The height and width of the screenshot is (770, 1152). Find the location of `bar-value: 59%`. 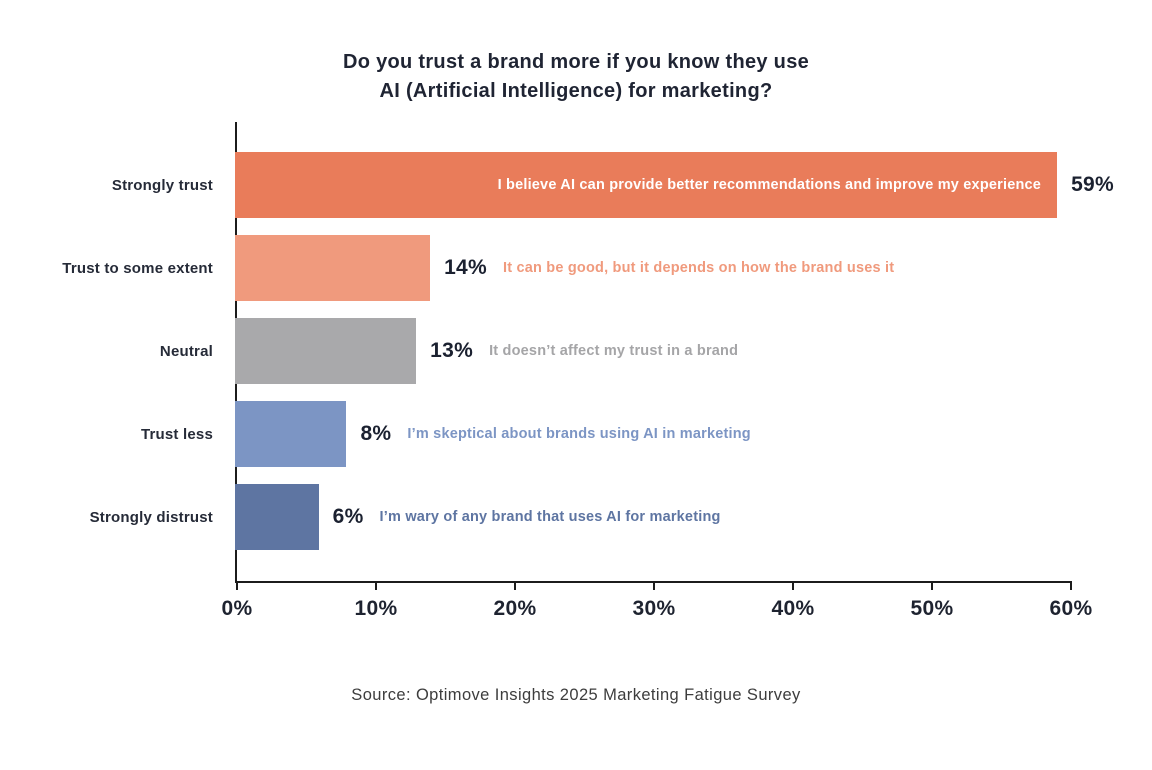

bar-value: 59% is located at coordinates (1092, 184).